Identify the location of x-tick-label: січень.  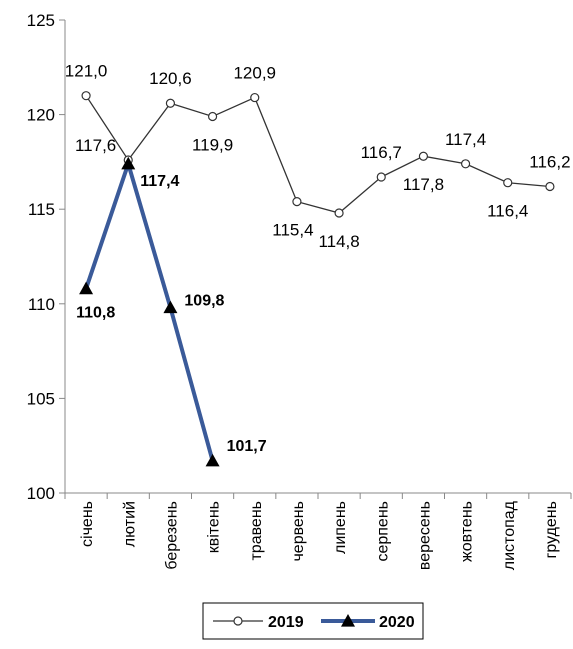
(87, 524).